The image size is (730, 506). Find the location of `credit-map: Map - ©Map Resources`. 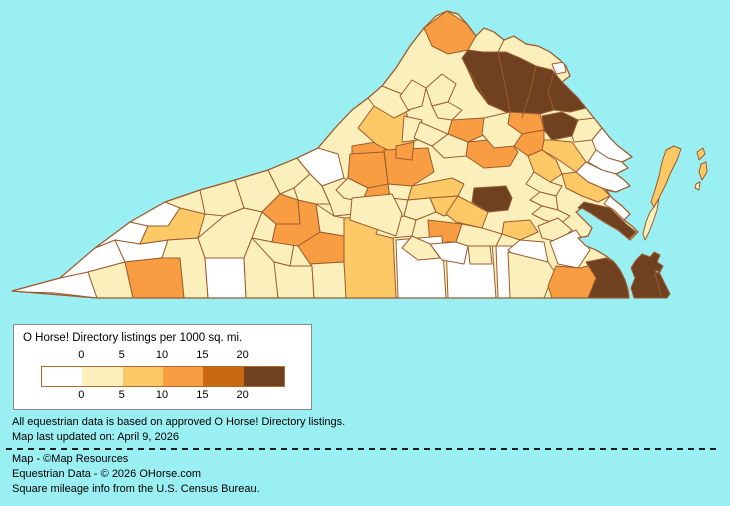

credit-map: Map - ©Map Resources is located at coordinates (70, 459).